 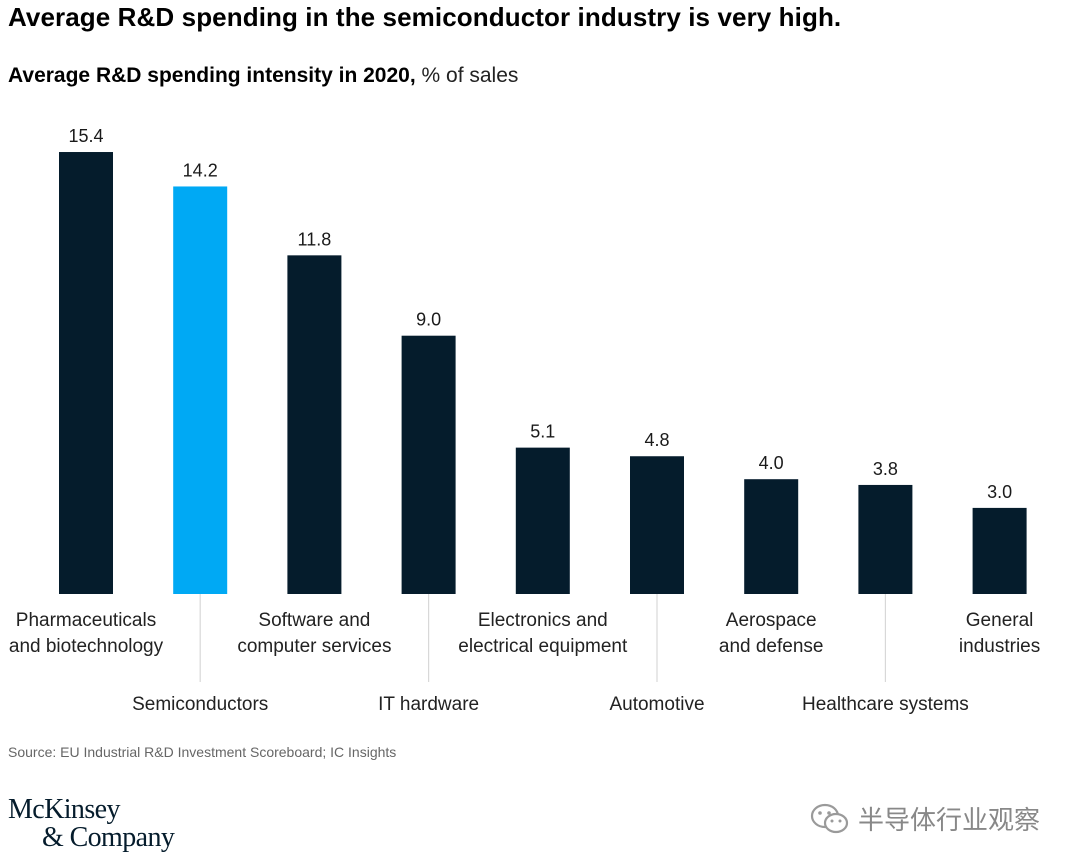 What do you see at coordinates (656, 704) in the screenshot?
I see `category-label: Automotive` at bounding box center [656, 704].